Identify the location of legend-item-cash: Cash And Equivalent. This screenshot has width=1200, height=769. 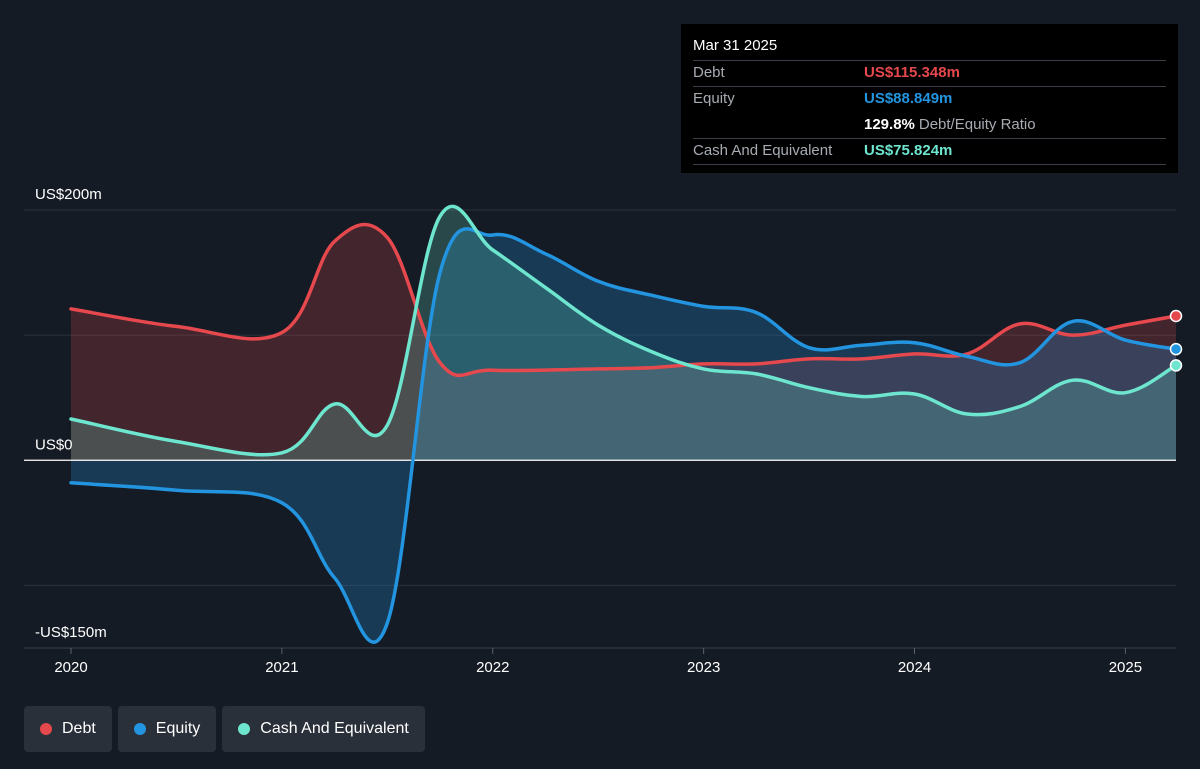
(323, 729).